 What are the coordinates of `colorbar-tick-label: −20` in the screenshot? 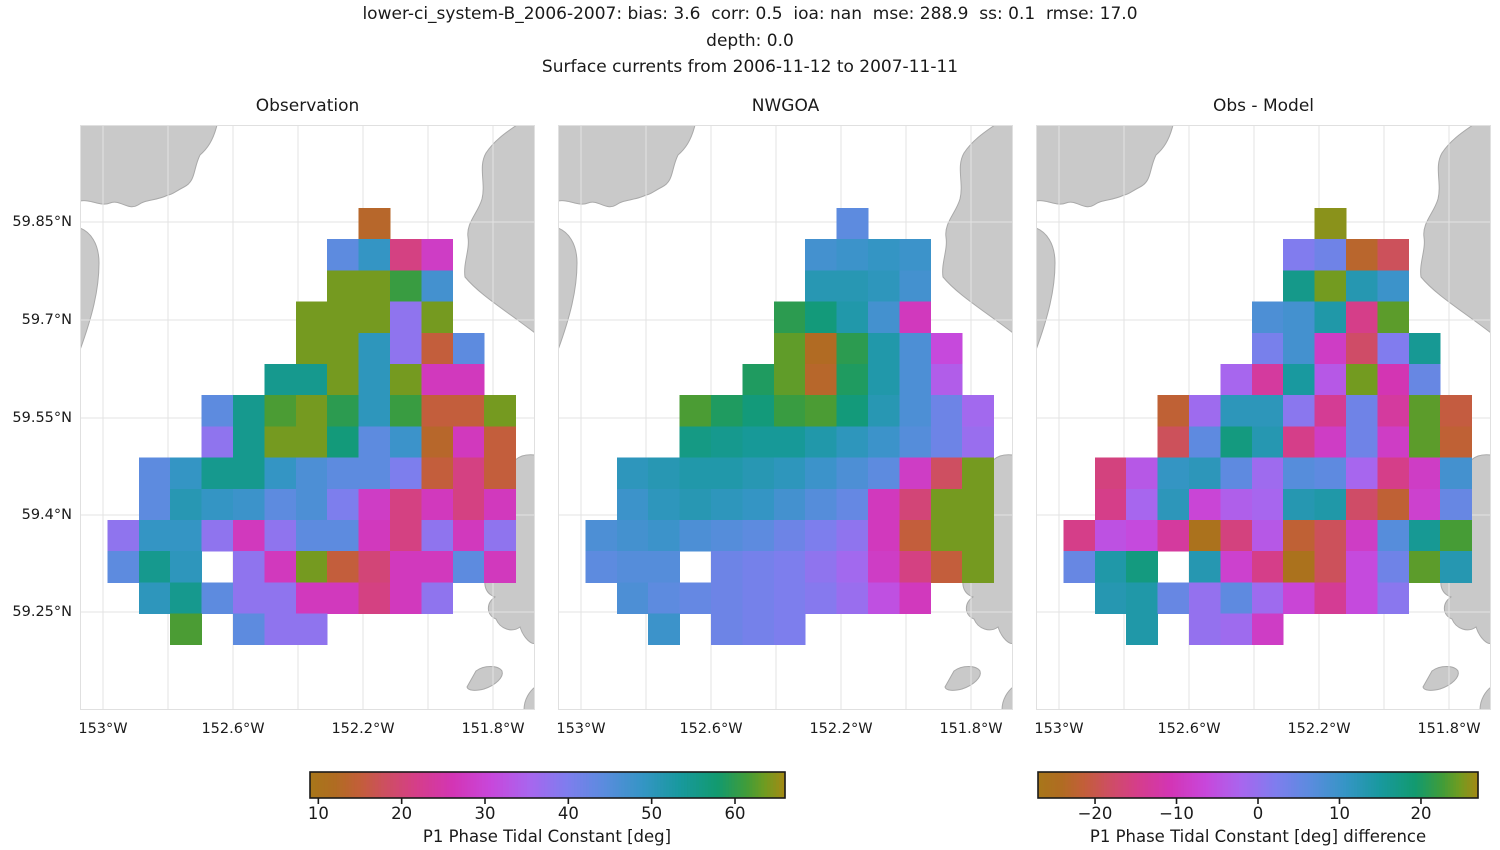 It's located at (1095, 813).